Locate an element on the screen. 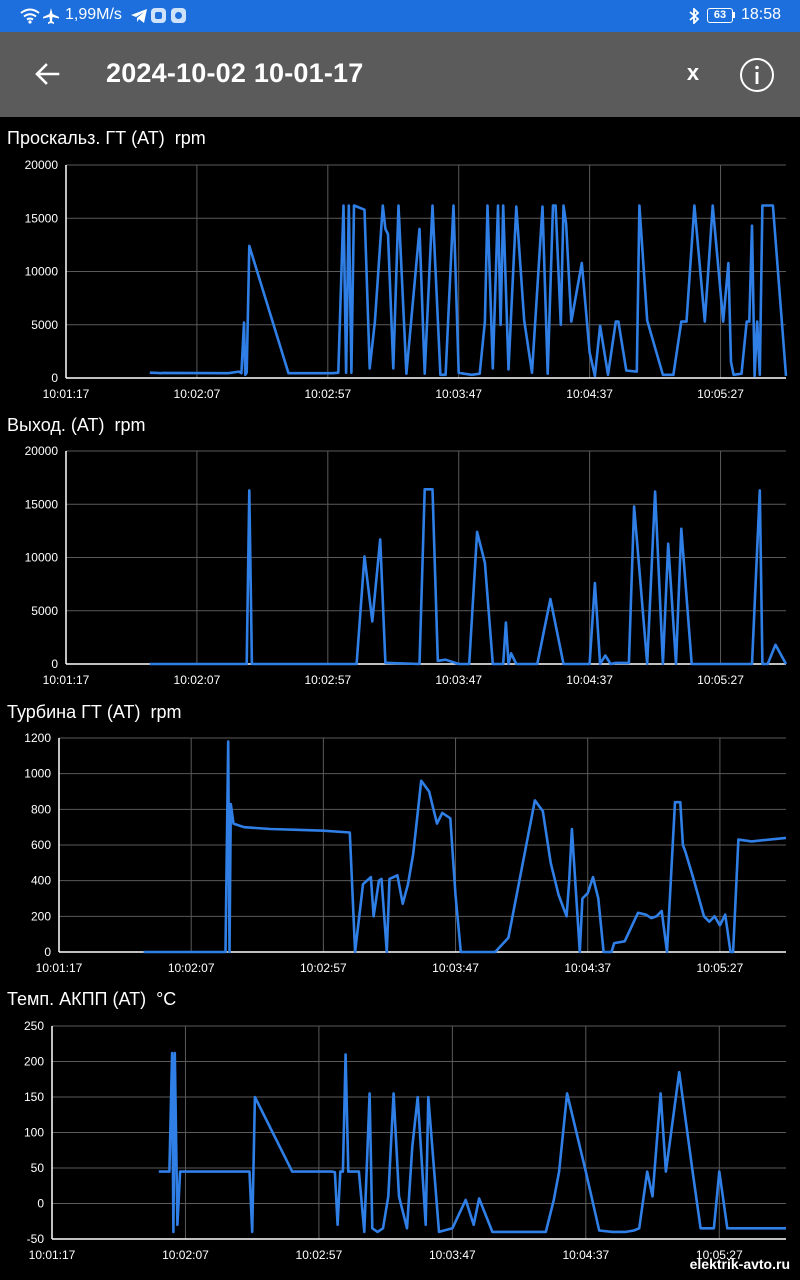 This screenshot has width=800, height=1280. chart-title-text: Турбина ГТ (АТ) is located at coordinates (74, 712).